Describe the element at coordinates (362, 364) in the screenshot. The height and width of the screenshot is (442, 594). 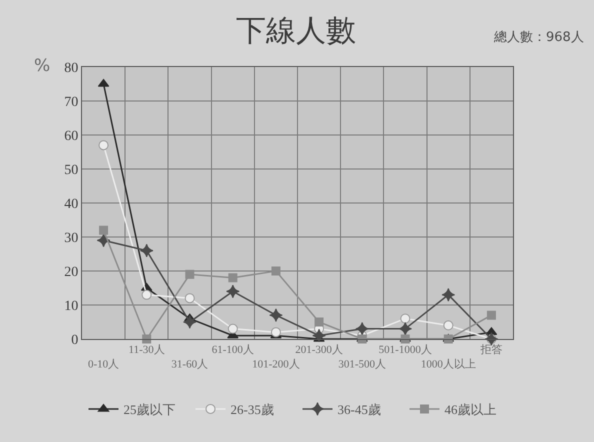
I see `x-tick-label: 301-500人` at that location.